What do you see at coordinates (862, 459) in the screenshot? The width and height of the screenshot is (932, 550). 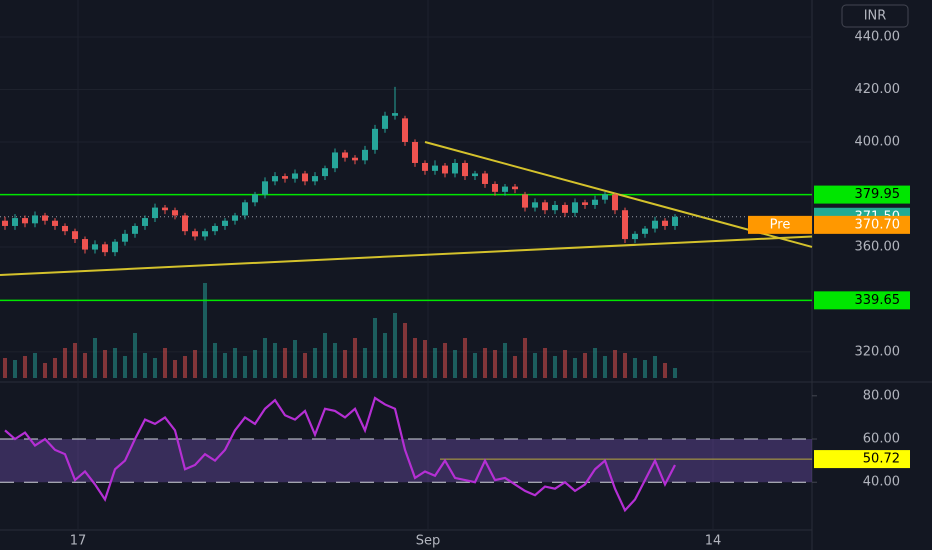 I see `rsi-level-badge` at bounding box center [862, 459].